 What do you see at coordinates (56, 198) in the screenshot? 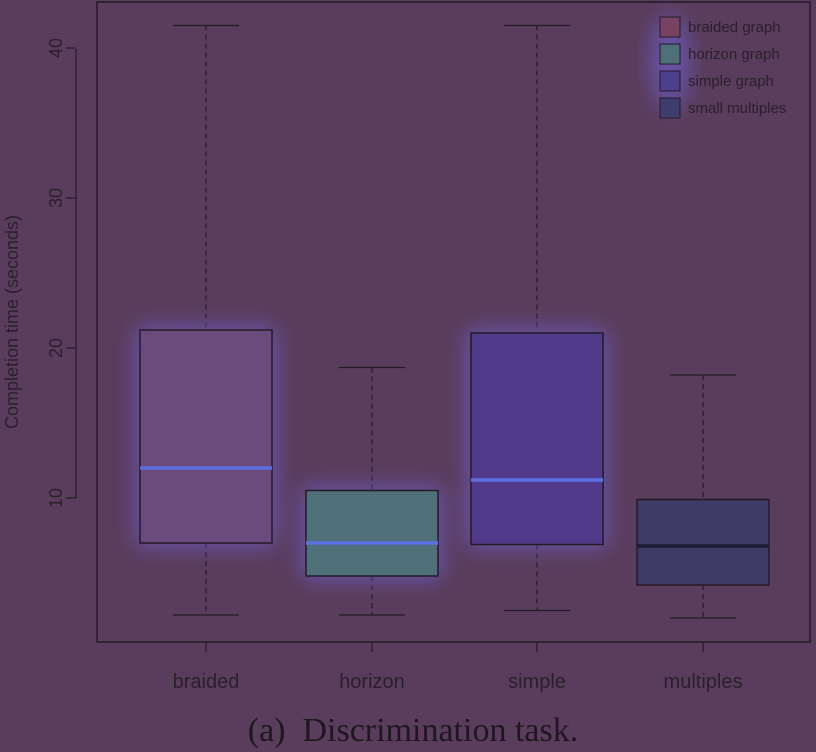
I see `y-tick-label: 30` at bounding box center [56, 198].